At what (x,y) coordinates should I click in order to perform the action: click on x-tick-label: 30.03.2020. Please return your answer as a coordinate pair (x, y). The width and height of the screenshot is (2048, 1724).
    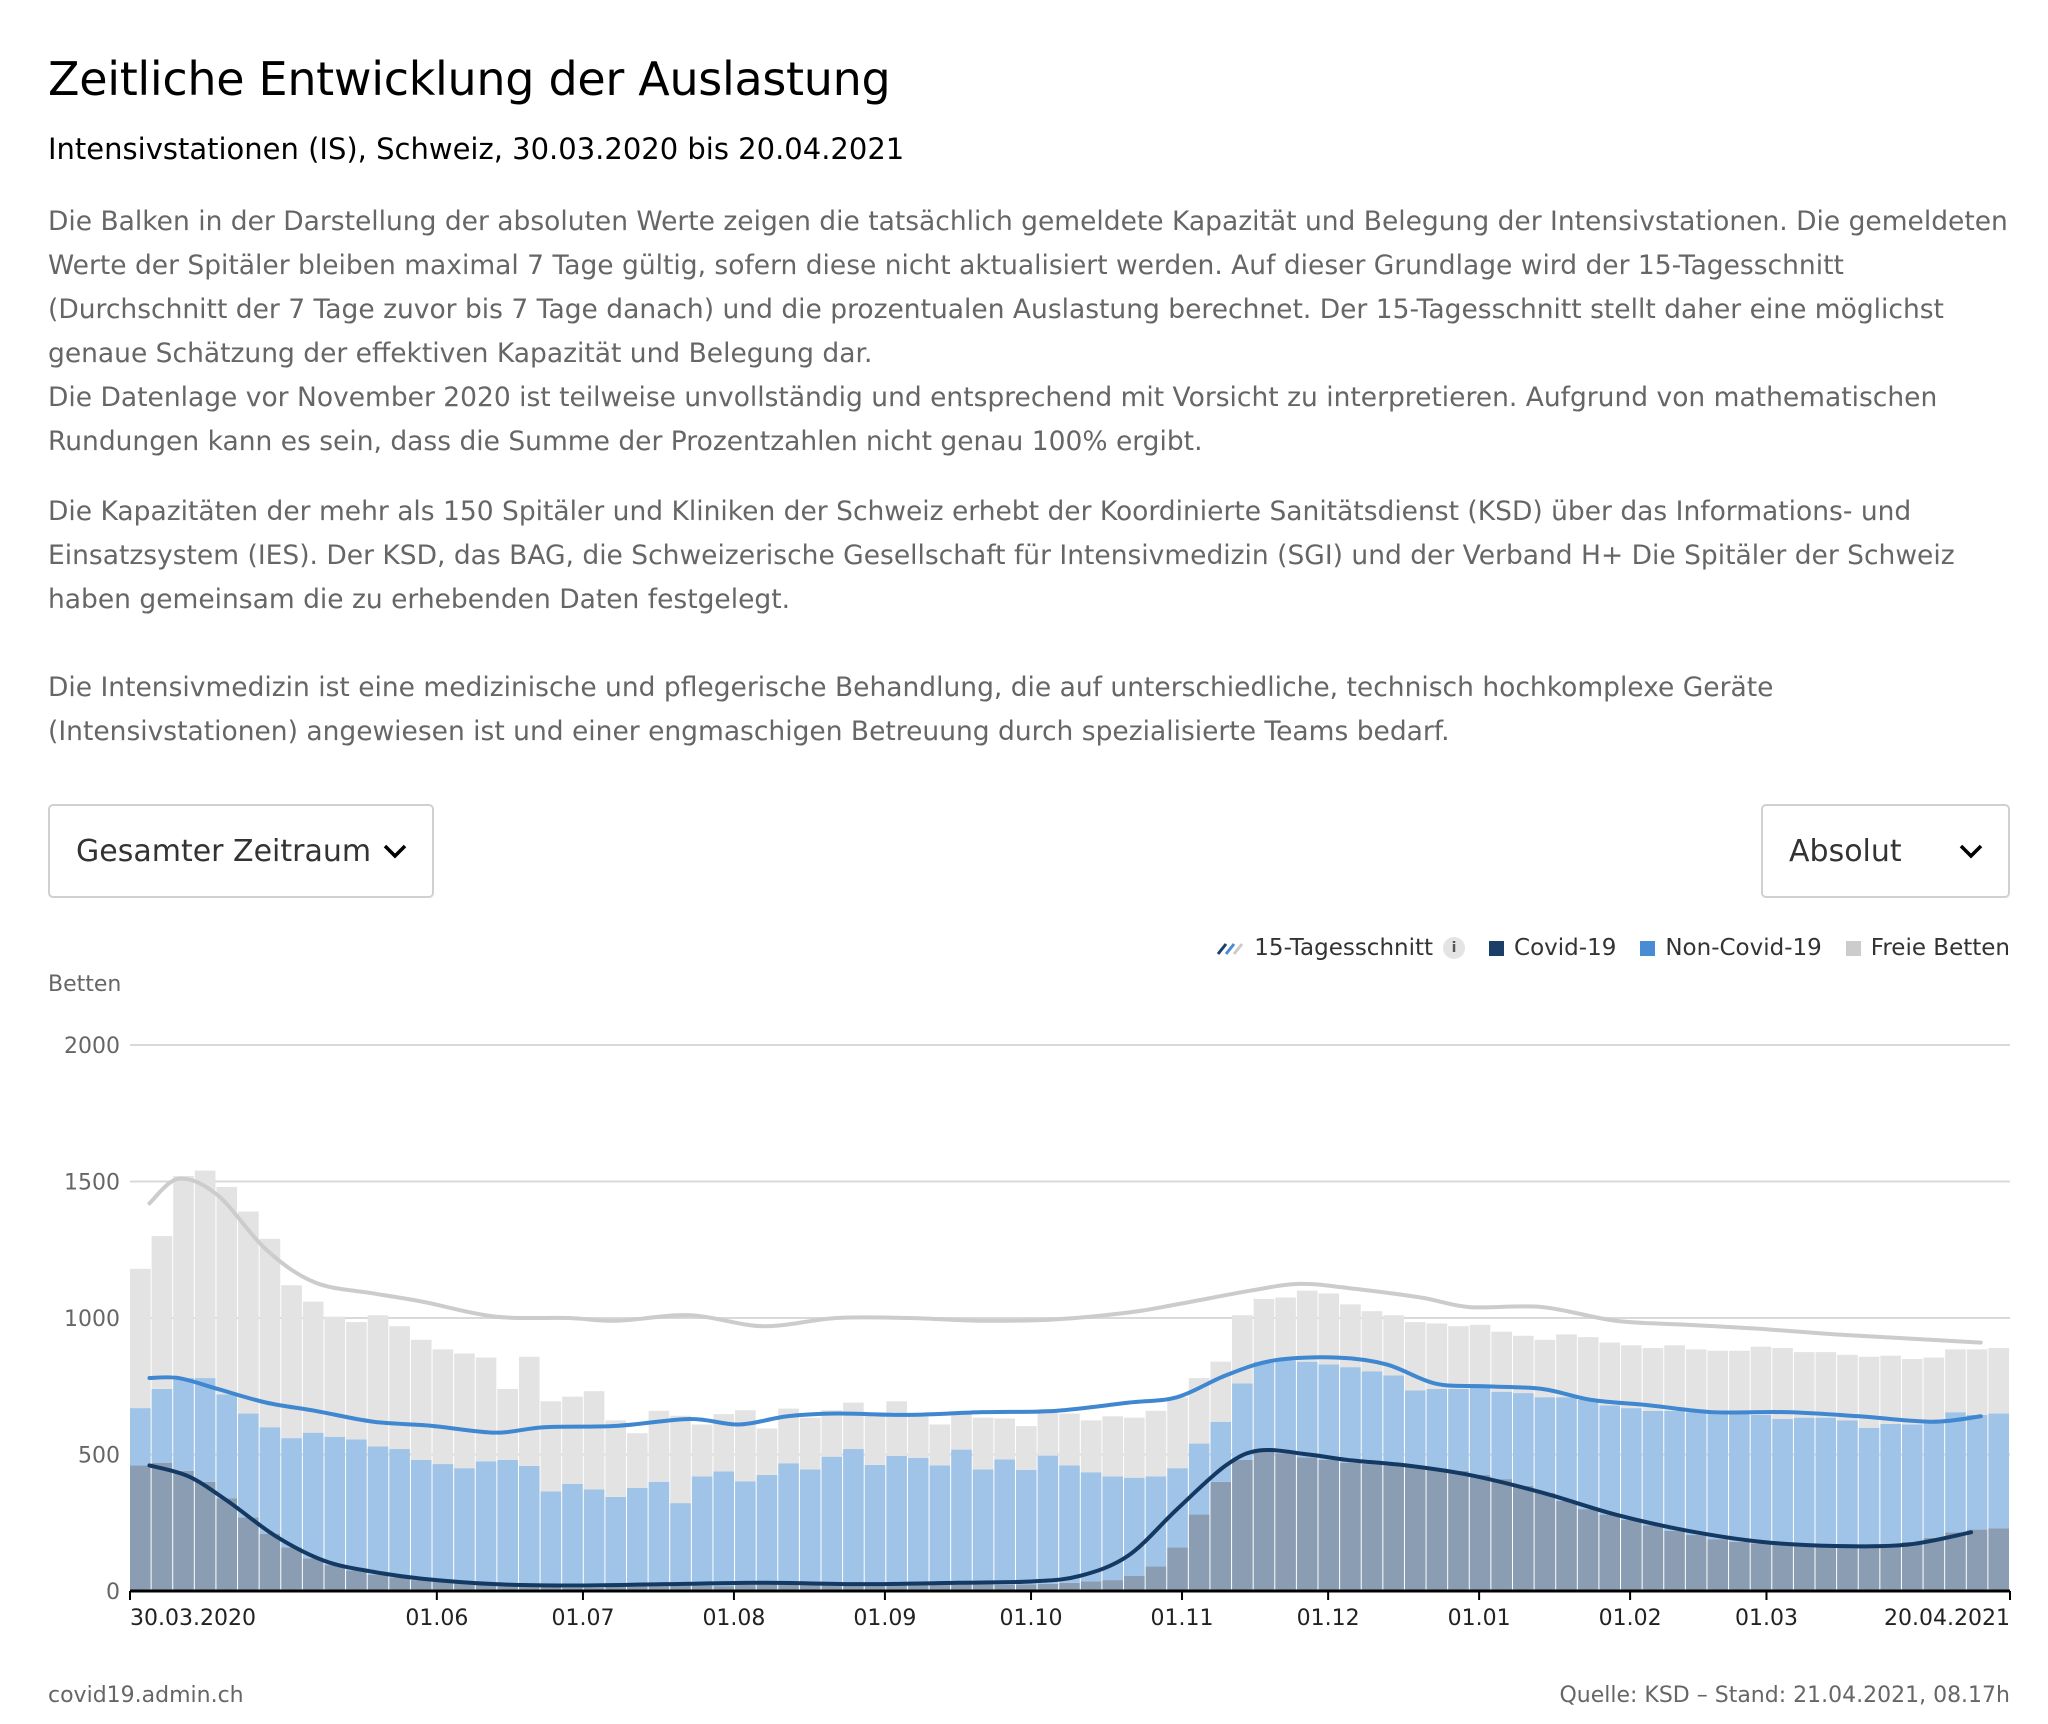
    Looking at the image, I should click on (193, 1618).